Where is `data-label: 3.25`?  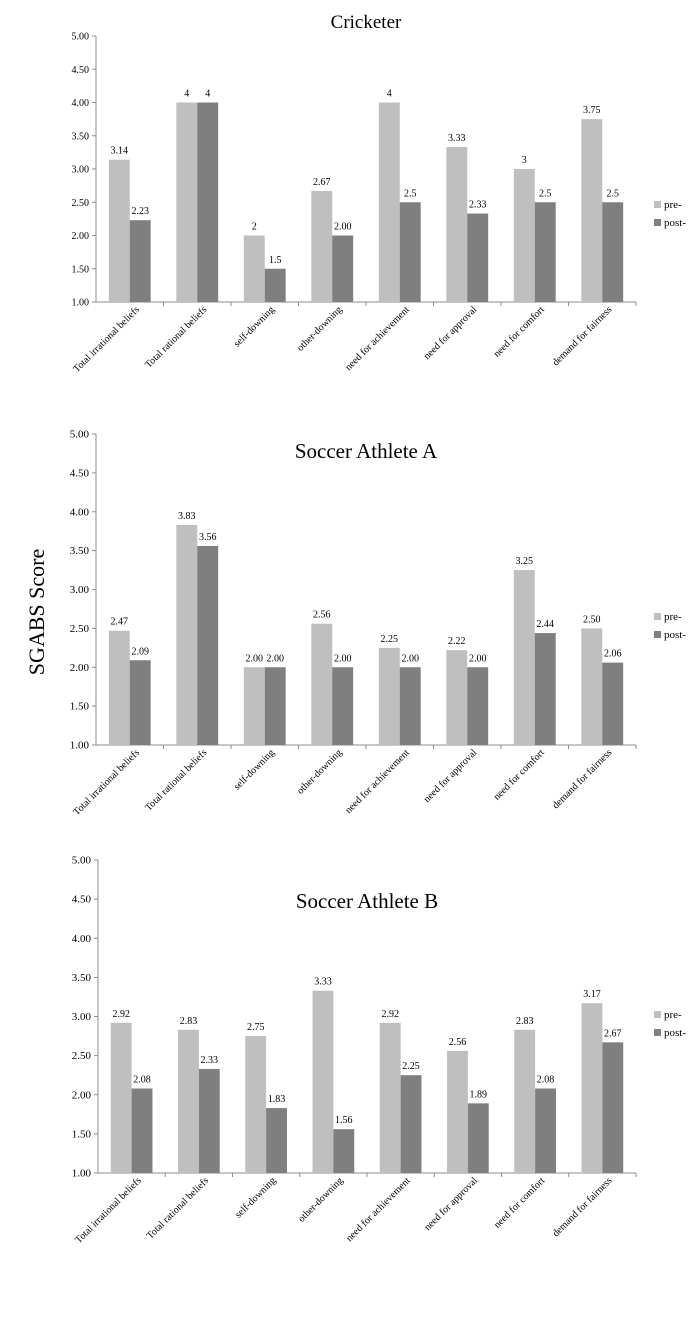
data-label: 3.25 is located at coordinates (525, 561).